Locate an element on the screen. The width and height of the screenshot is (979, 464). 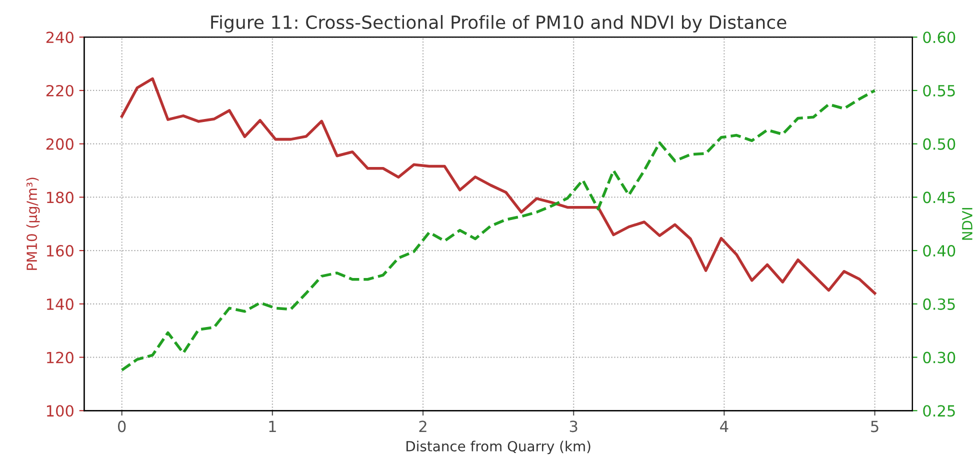
y-tick-label: 240 is located at coordinates (60, 38).